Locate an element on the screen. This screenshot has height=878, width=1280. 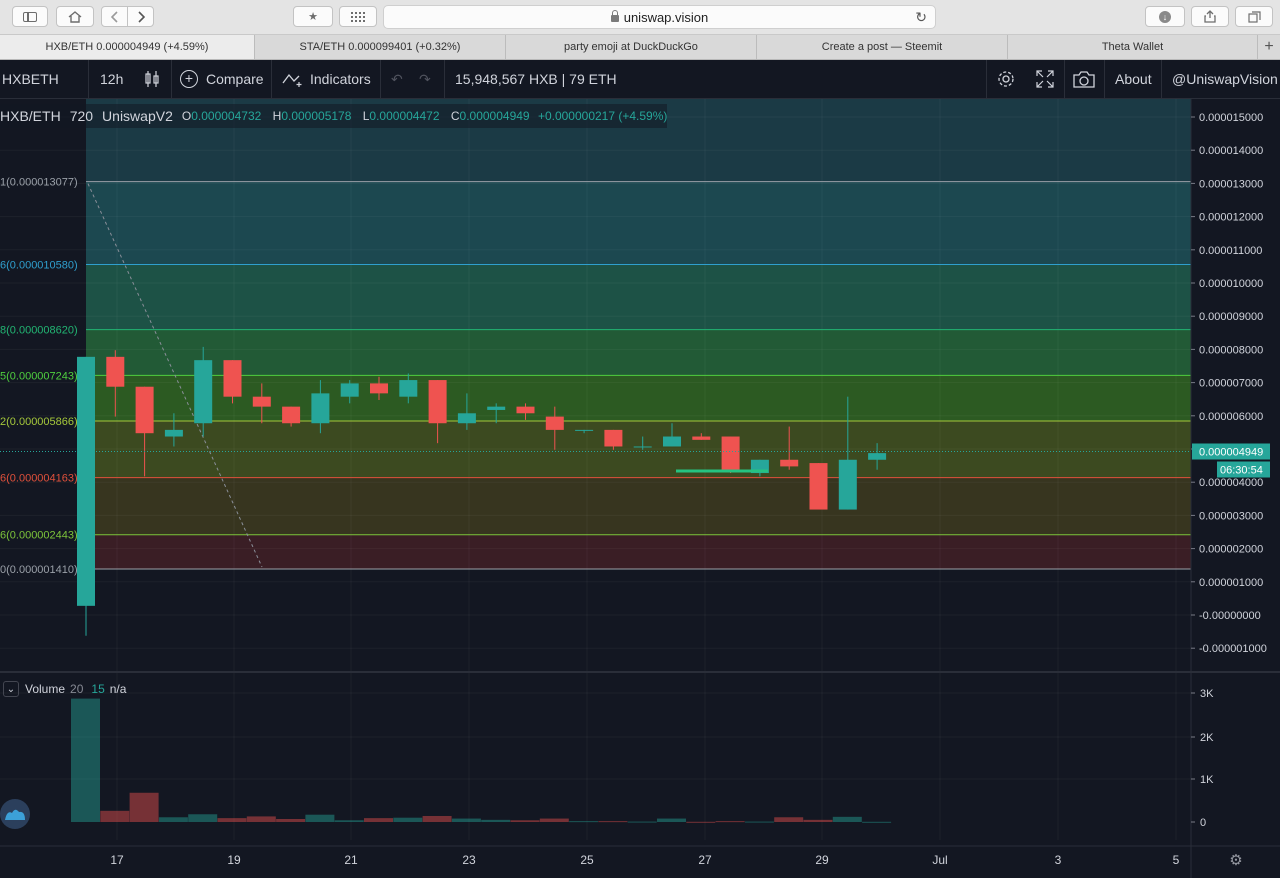
price-tick-label: 0.000015000 is located at coordinates (1231, 118).